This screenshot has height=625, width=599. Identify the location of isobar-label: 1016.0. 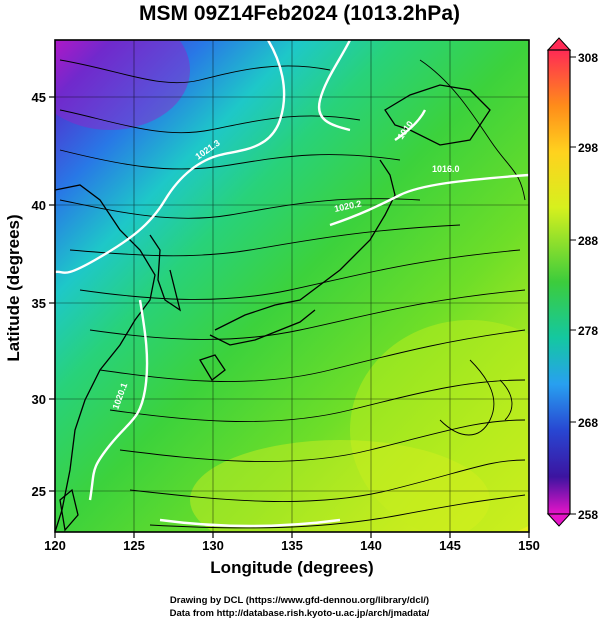
(446, 169).